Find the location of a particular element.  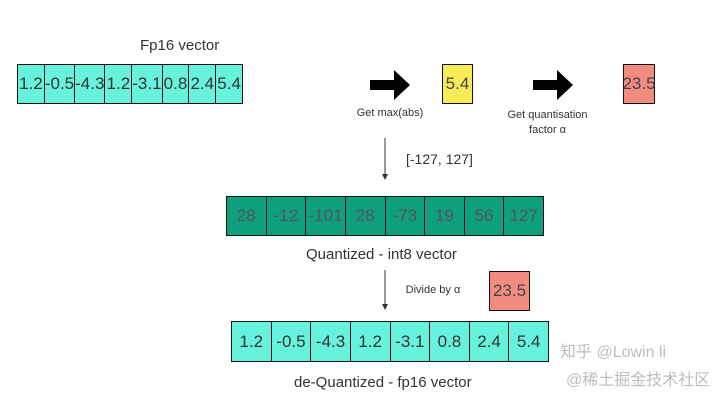

vector-cell: 127 is located at coordinates (523, 216).